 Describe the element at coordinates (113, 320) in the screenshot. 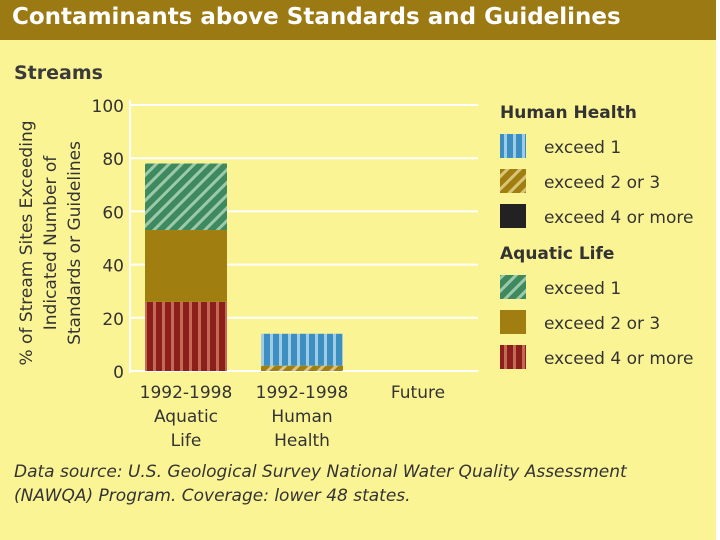

I see `y-tick-label: 20` at that location.